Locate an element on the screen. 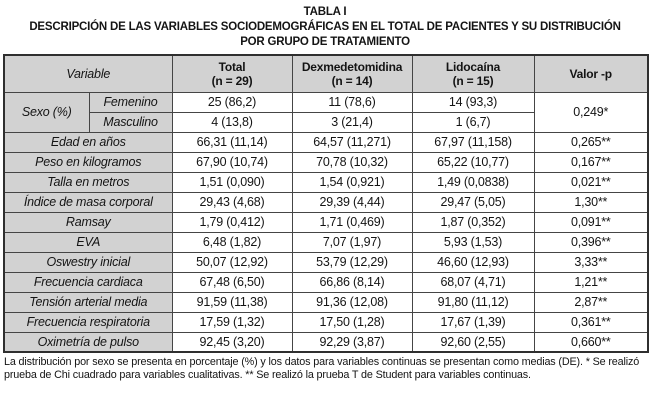 The width and height of the screenshot is (650, 407). cell-total: 50,07 (12,92) is located at coordinates (232, 262).